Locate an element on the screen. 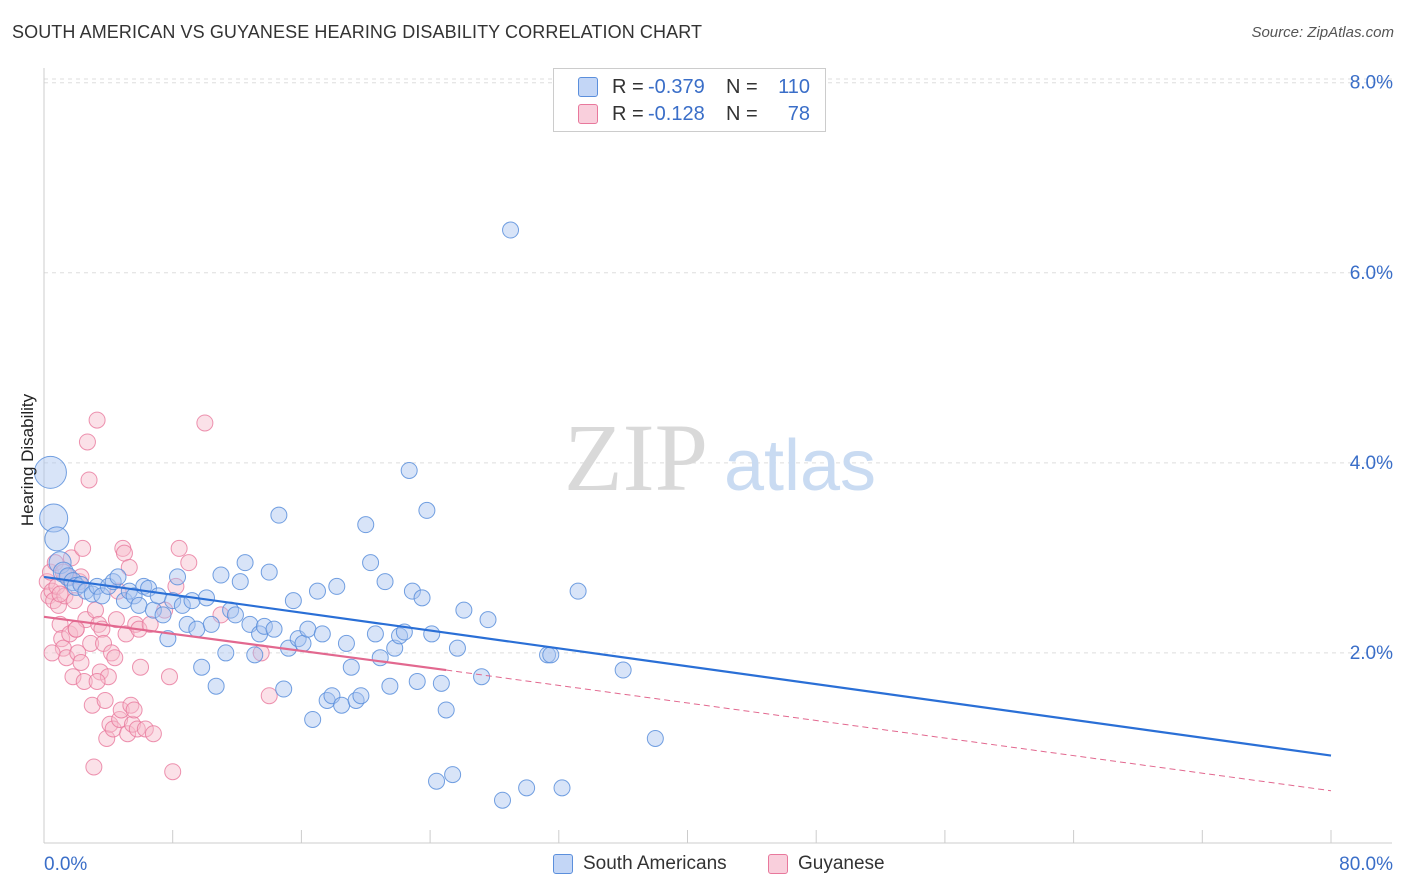 This screenshot has height=892, width=1406. x-tick-label: 0.0% is located at coordinates (65, 864).